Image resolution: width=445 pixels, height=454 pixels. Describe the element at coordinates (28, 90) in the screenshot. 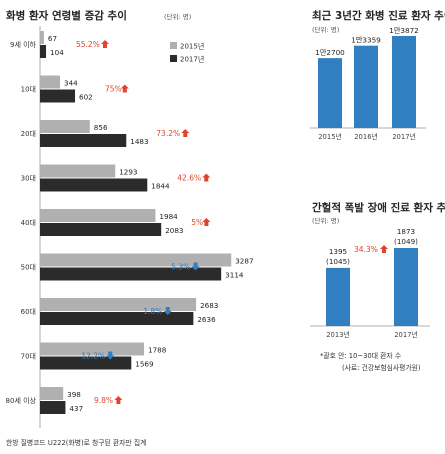

I see `age-category-label: 10대` at that location.